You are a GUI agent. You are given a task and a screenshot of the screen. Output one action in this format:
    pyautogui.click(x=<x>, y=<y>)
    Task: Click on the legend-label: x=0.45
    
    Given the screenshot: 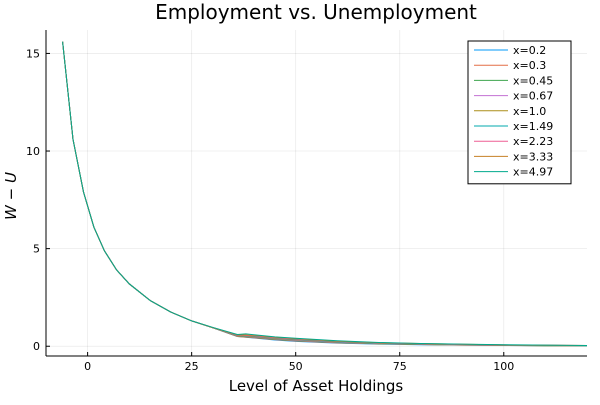 What is the action you would take?
    pyautogui.click(x=533, y=80)
    